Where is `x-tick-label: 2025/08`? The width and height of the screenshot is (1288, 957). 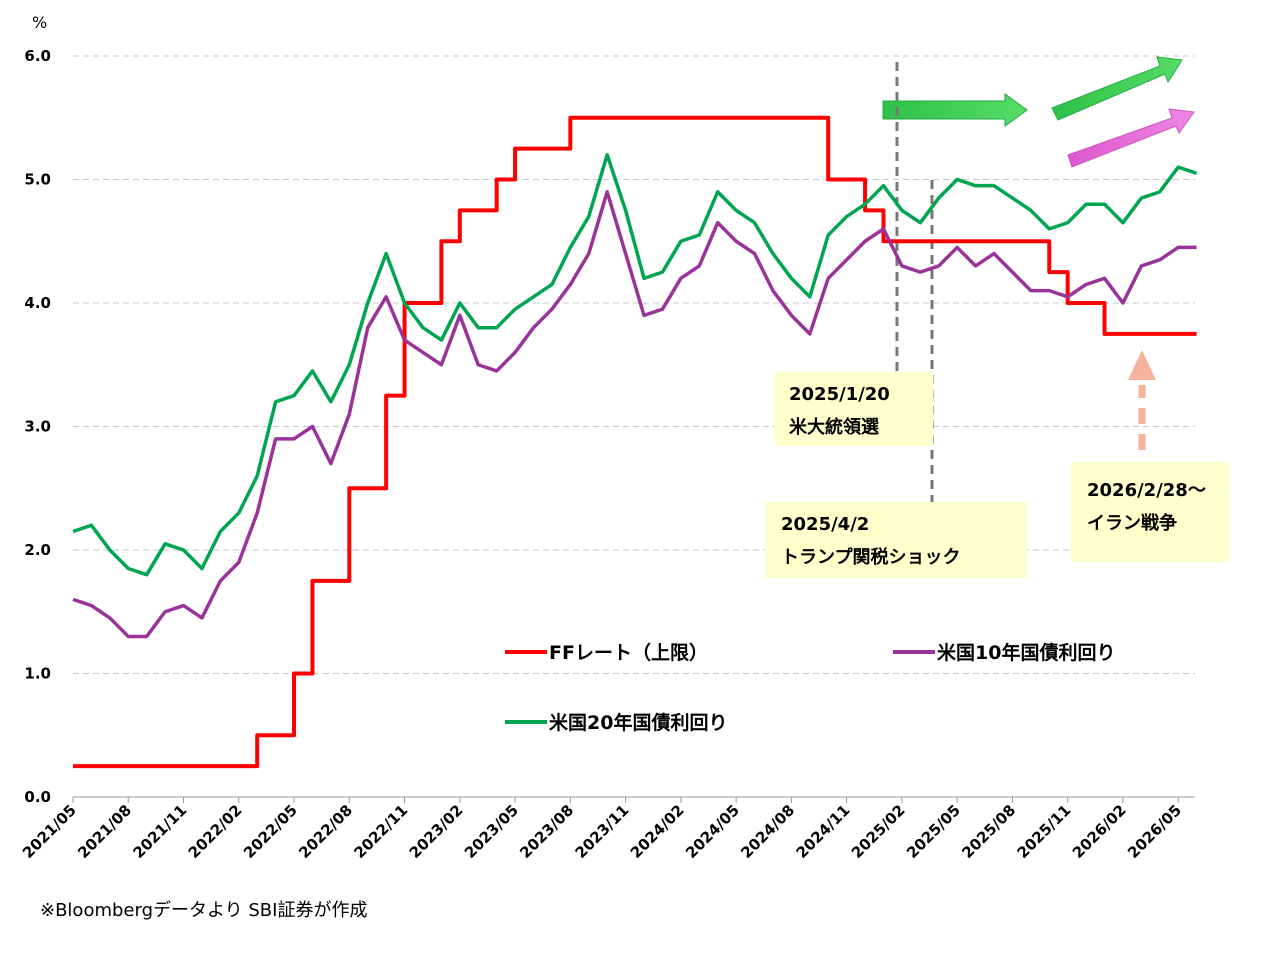 x-tick-label: 2025/08 is located at coordinates (988, 831).